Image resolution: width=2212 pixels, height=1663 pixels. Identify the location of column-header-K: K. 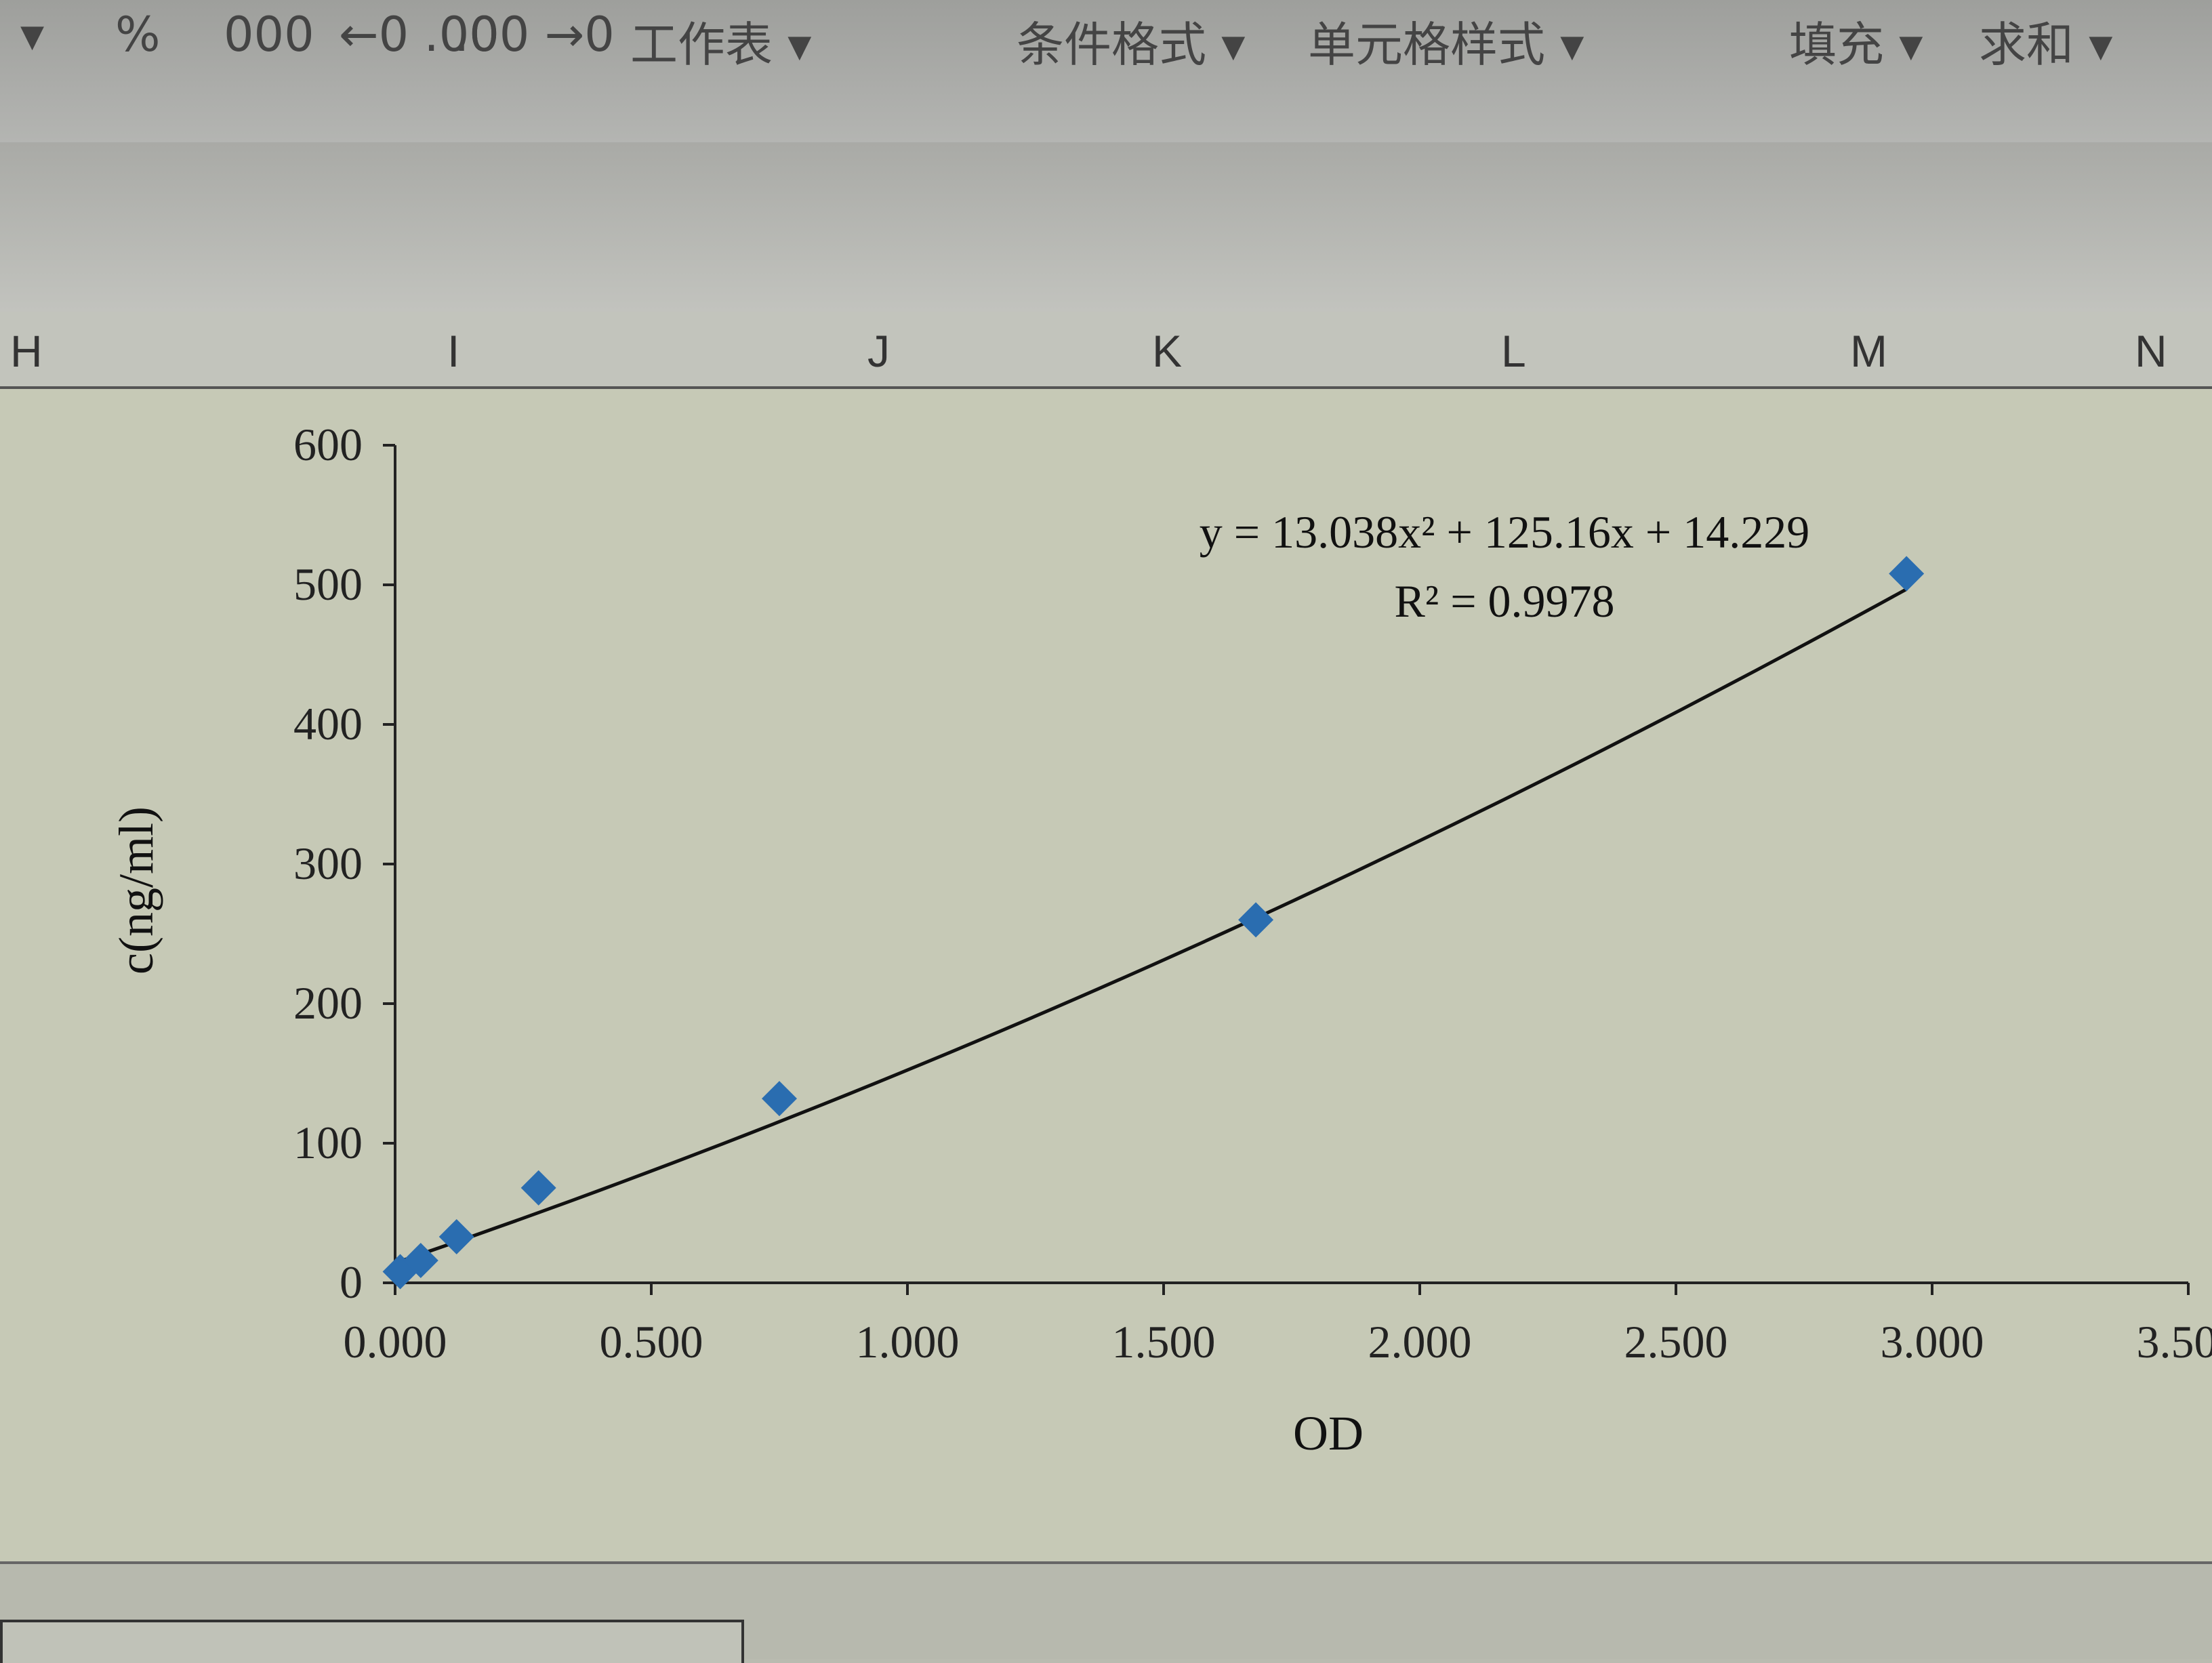
(1167, 351).